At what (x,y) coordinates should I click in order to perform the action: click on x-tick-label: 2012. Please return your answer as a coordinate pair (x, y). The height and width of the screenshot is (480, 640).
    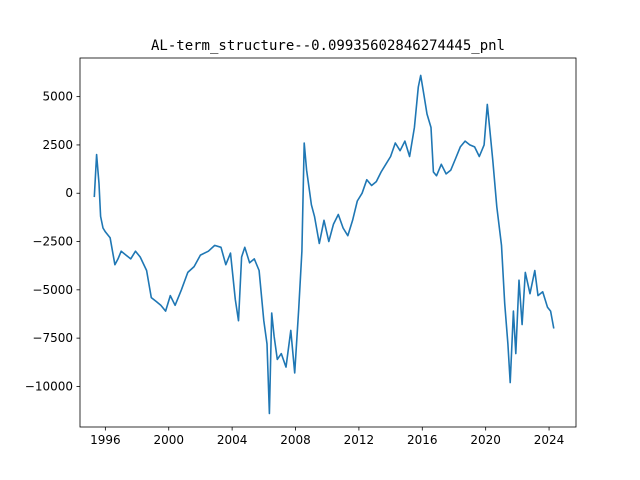
    Looking at the image, I should click on (359, 440).